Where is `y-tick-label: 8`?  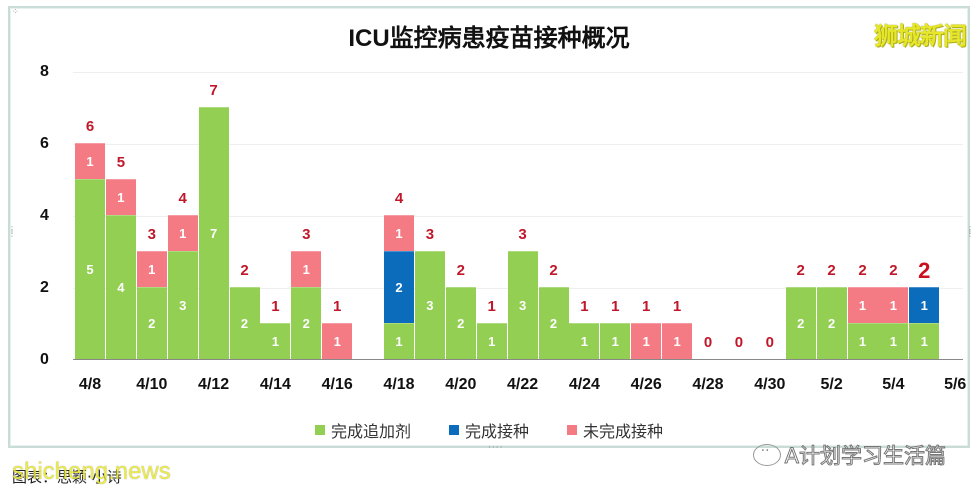 y-tick-label: 8 is located at coordinates (44, 71).